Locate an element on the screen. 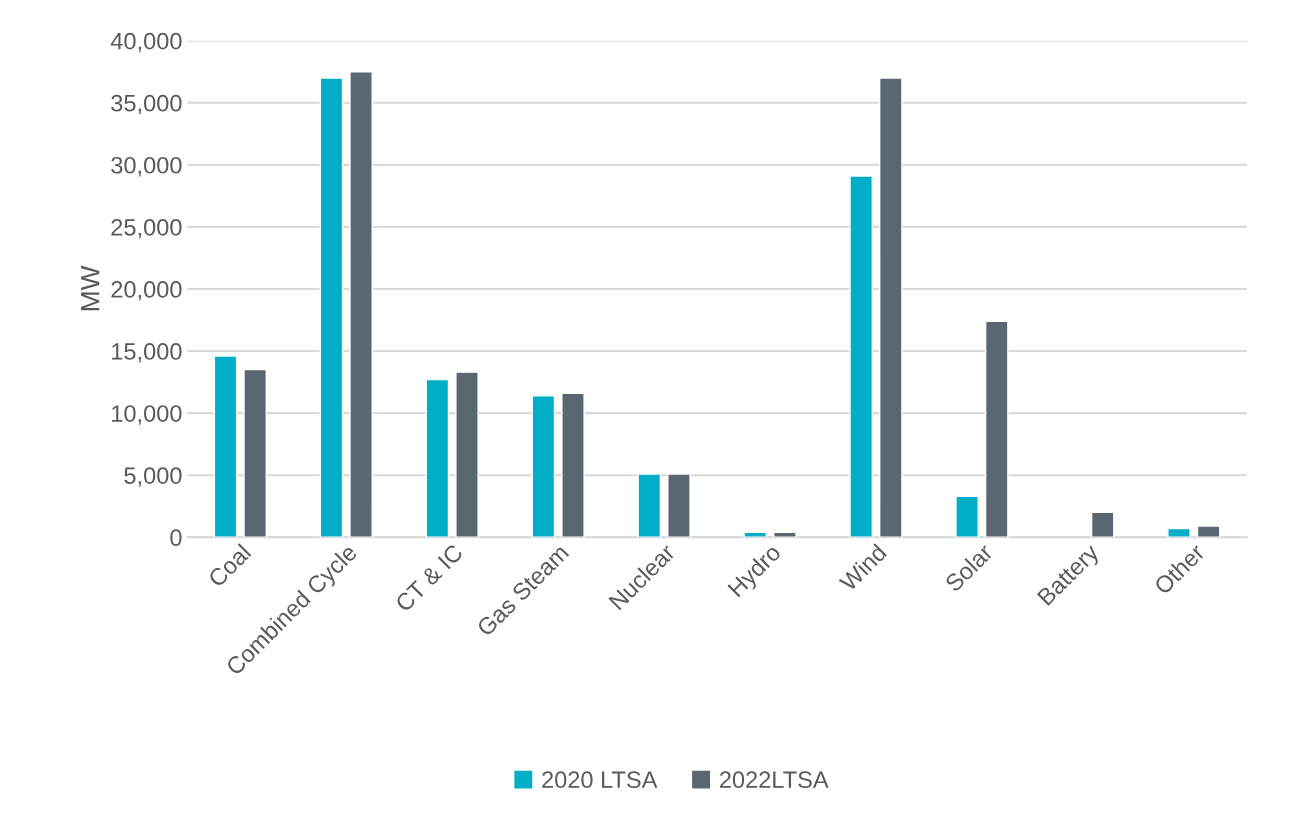 The height and width of the screenshot is (814, 1292). y-tick-label: 30,000 is located at coordinates (146, 166).